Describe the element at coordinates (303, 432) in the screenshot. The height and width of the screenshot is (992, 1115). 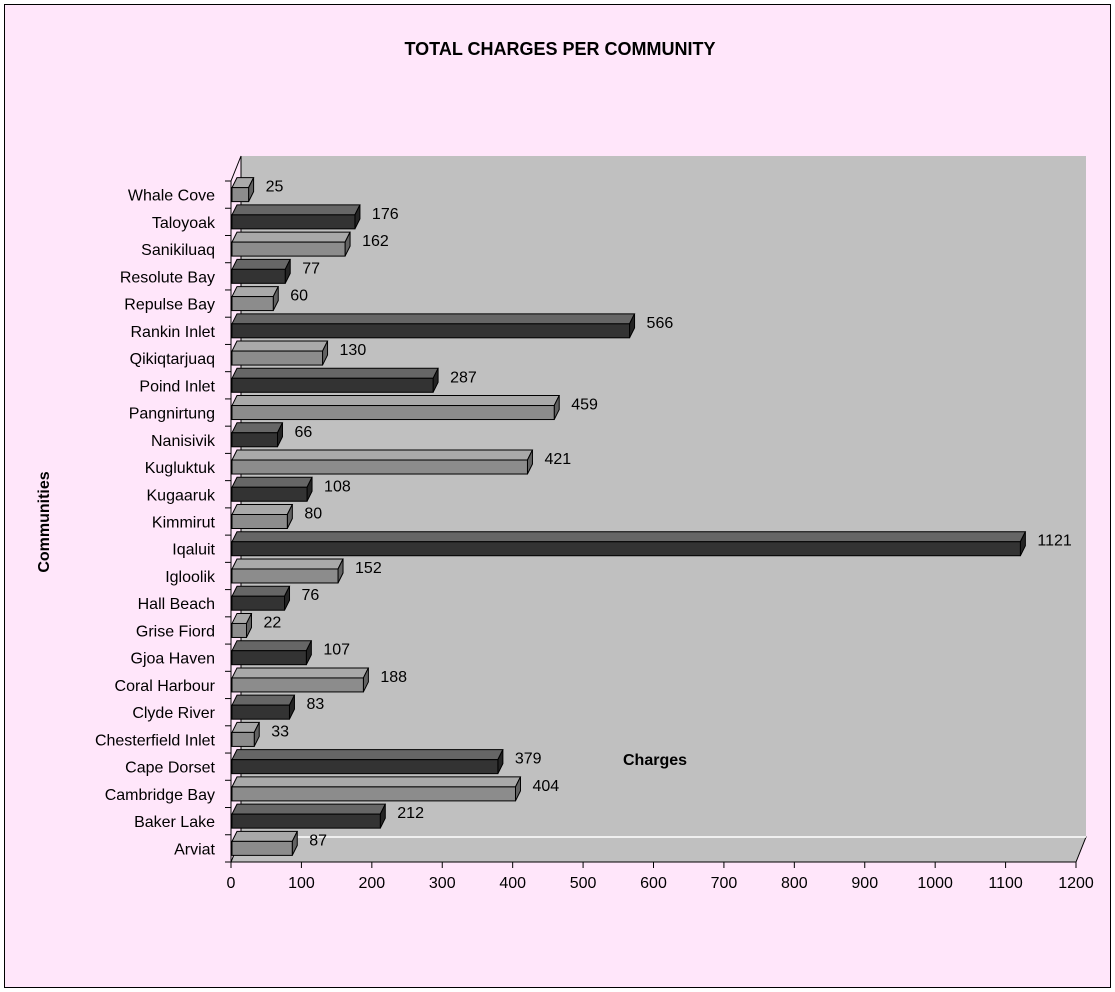
I see `value-label: 66` at that location.